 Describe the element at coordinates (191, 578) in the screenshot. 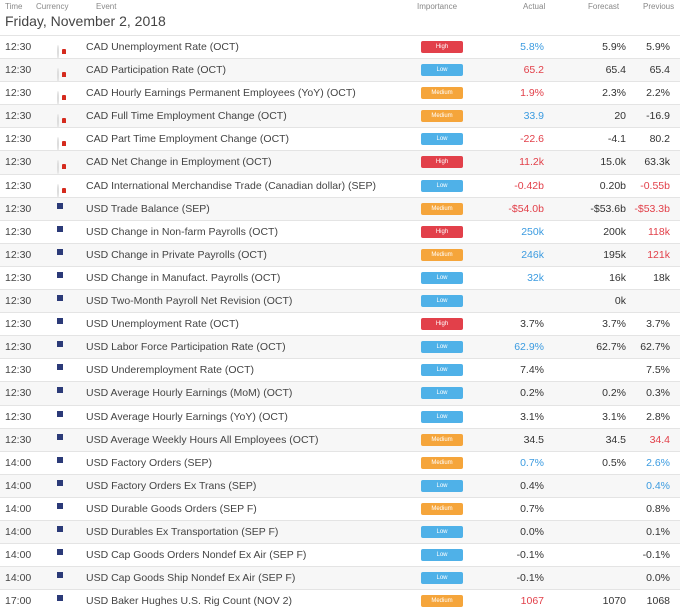

I see `event-name: USD Cap Goods Ship Nondef Ex Air (SEP F)` at that location.